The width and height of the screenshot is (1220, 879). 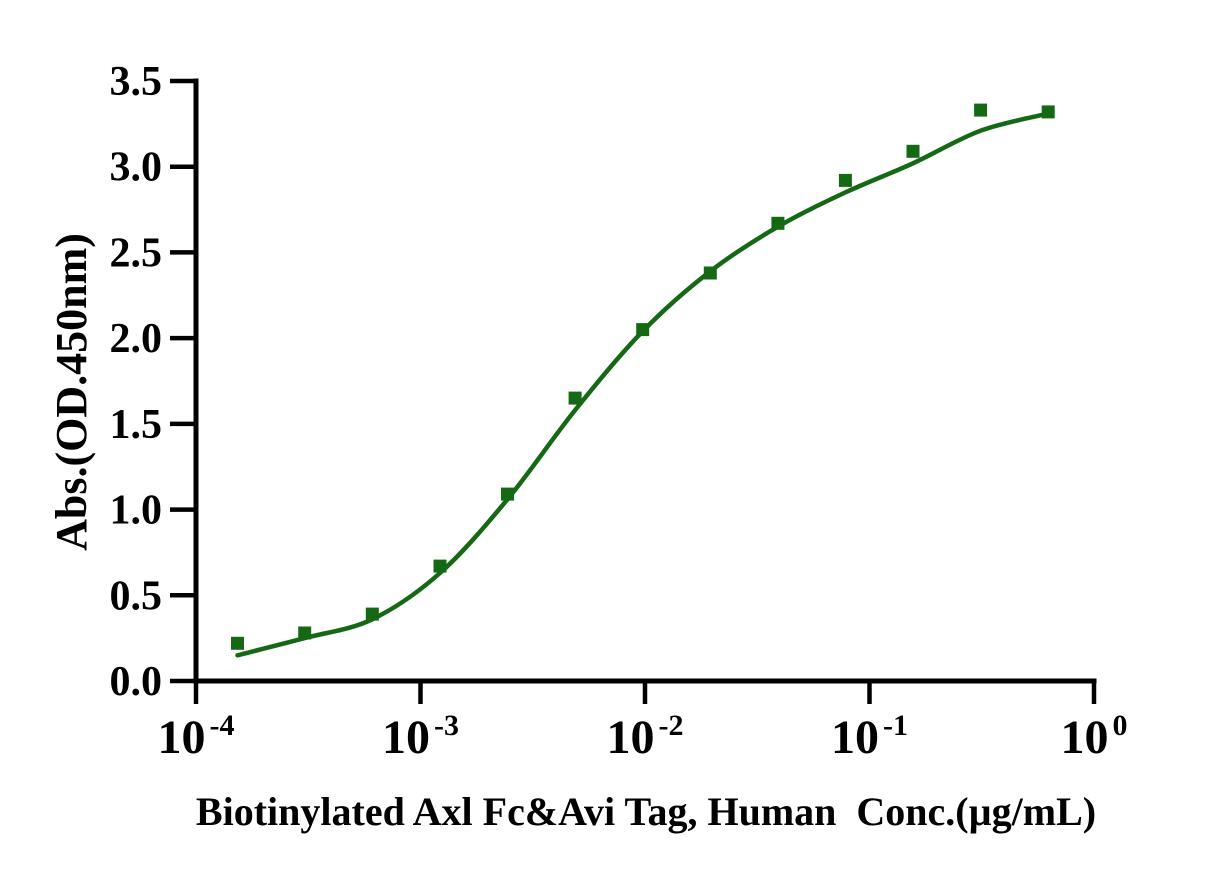 I want to click on y-tick-label: 3.0, so click(x=136, y=168).